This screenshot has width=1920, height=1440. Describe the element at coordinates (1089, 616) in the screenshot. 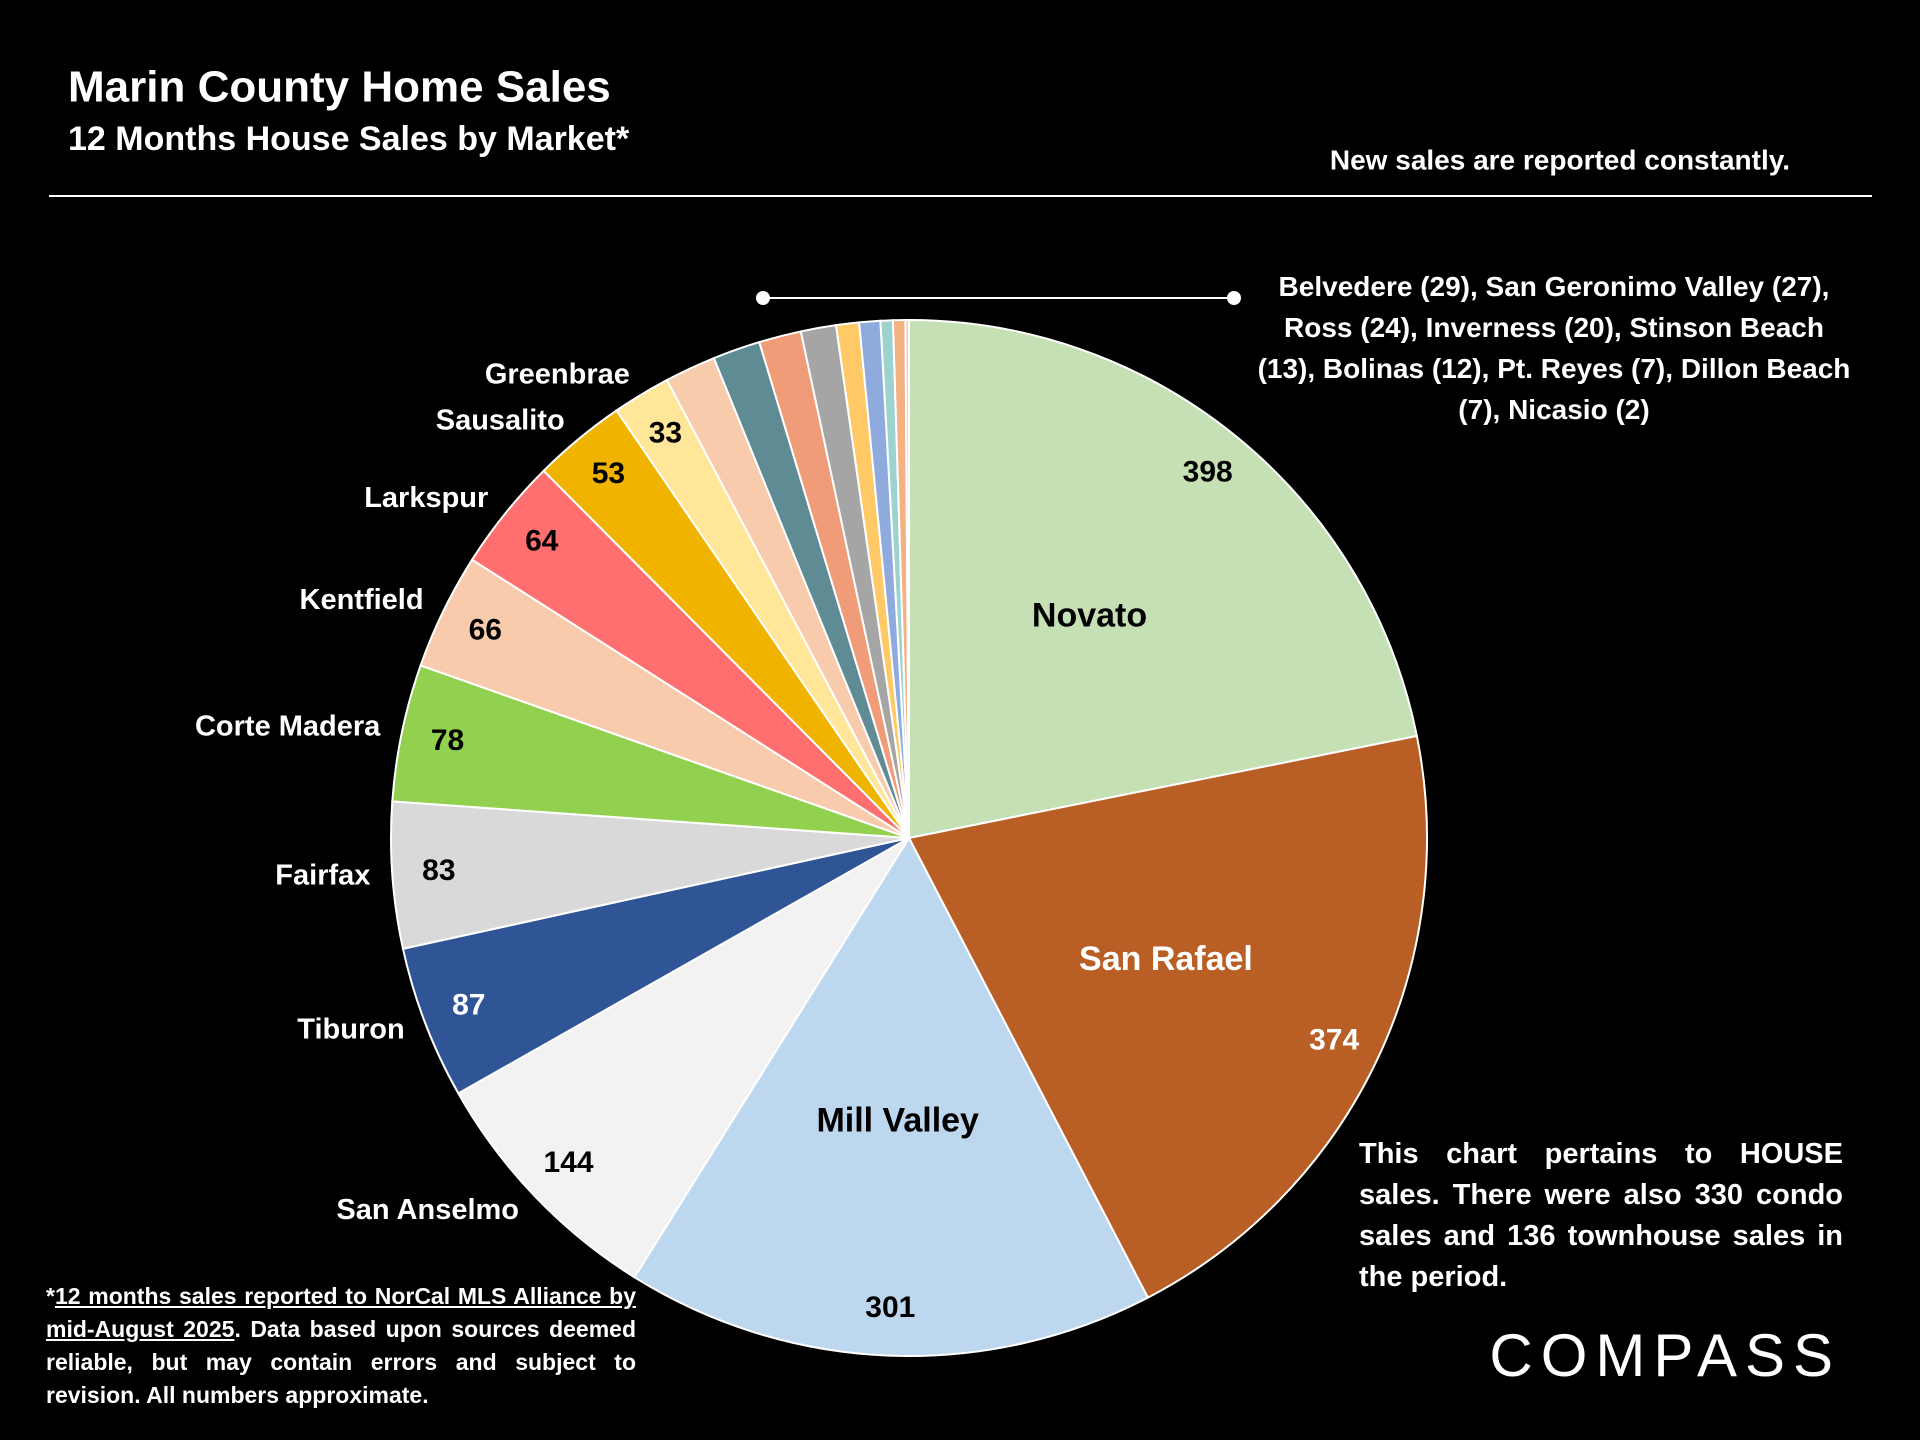

I see `category-label: Novato` at that location.